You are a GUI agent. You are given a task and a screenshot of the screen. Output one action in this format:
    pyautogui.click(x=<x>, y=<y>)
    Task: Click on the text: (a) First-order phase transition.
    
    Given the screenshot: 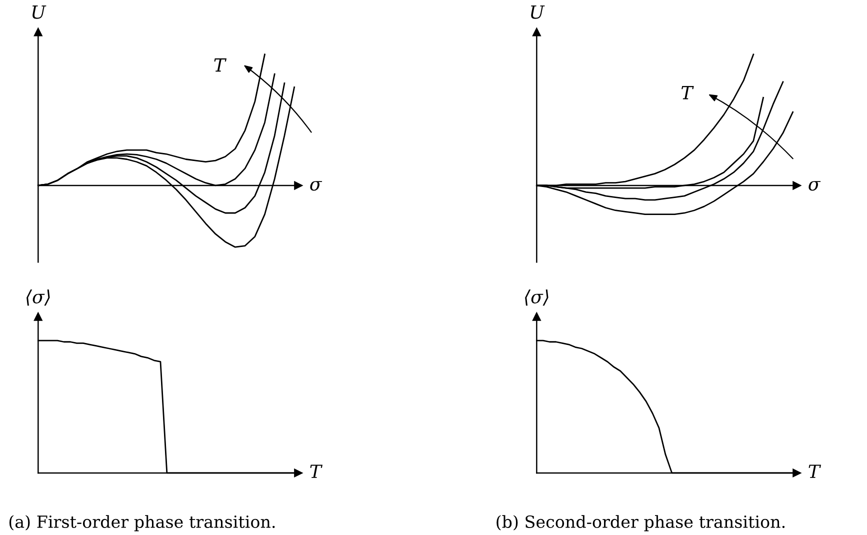 What is the action you would take?
    pyautogui.click(x=142, y=523)
    